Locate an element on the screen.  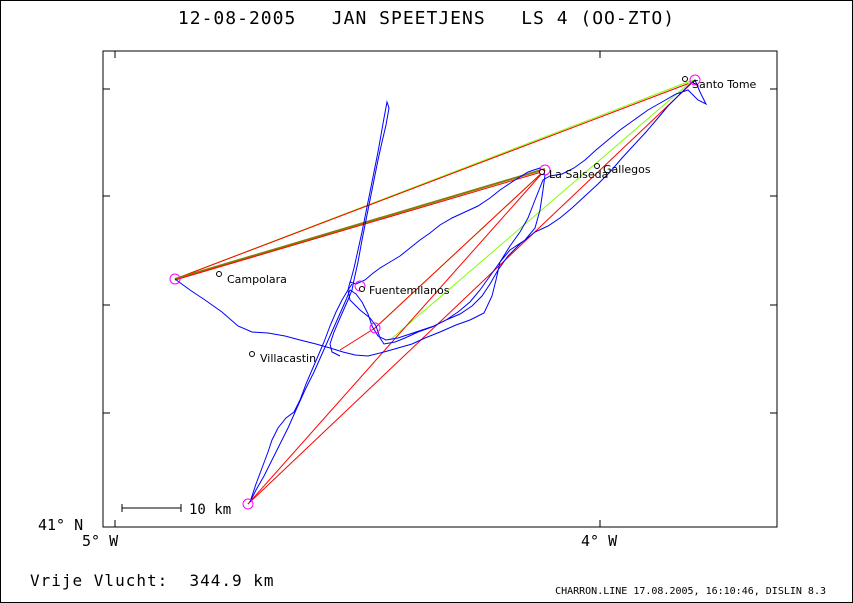
place-marker-gallegos is located at coordinates (597, 166).